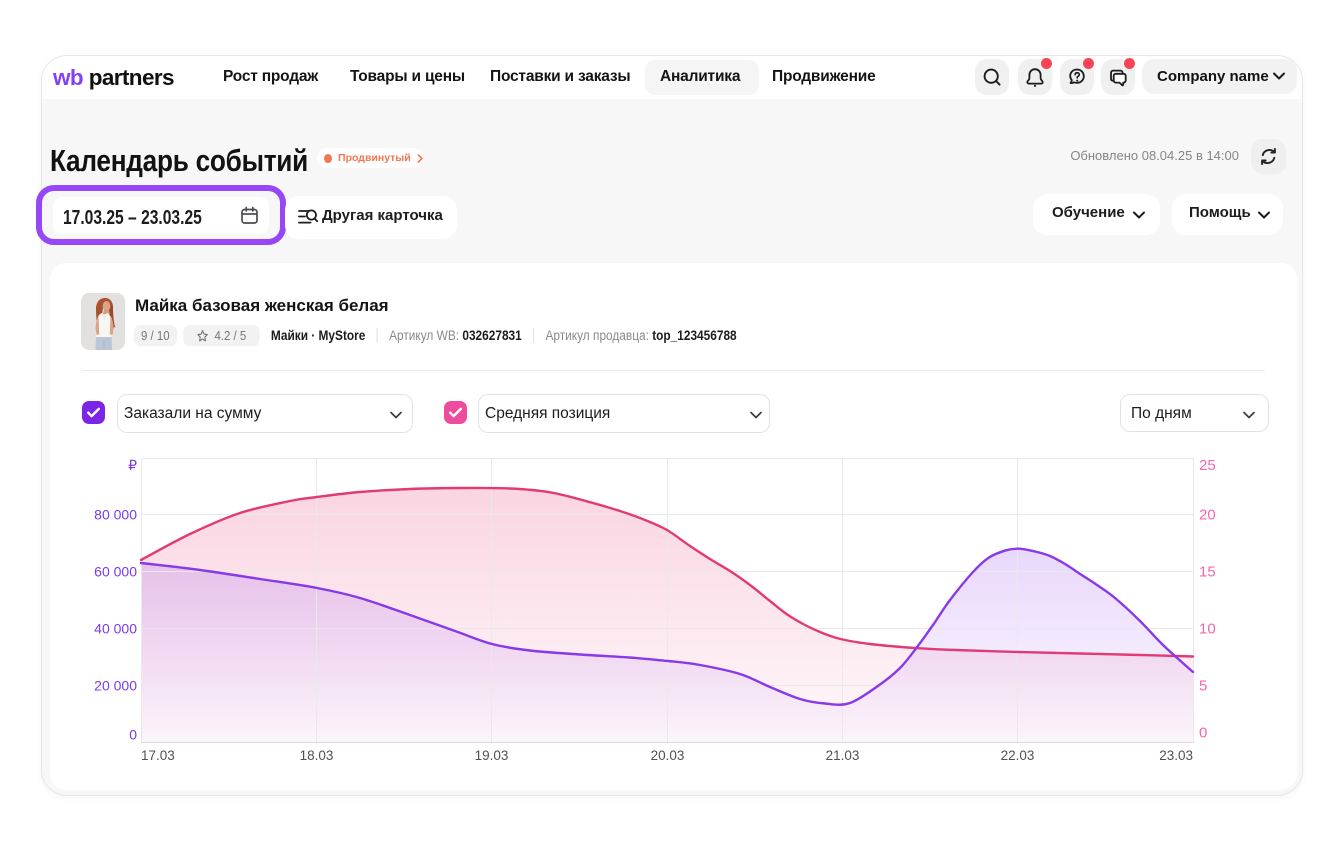  I want to click on svg-text: 22.03, so click(1018, 755).